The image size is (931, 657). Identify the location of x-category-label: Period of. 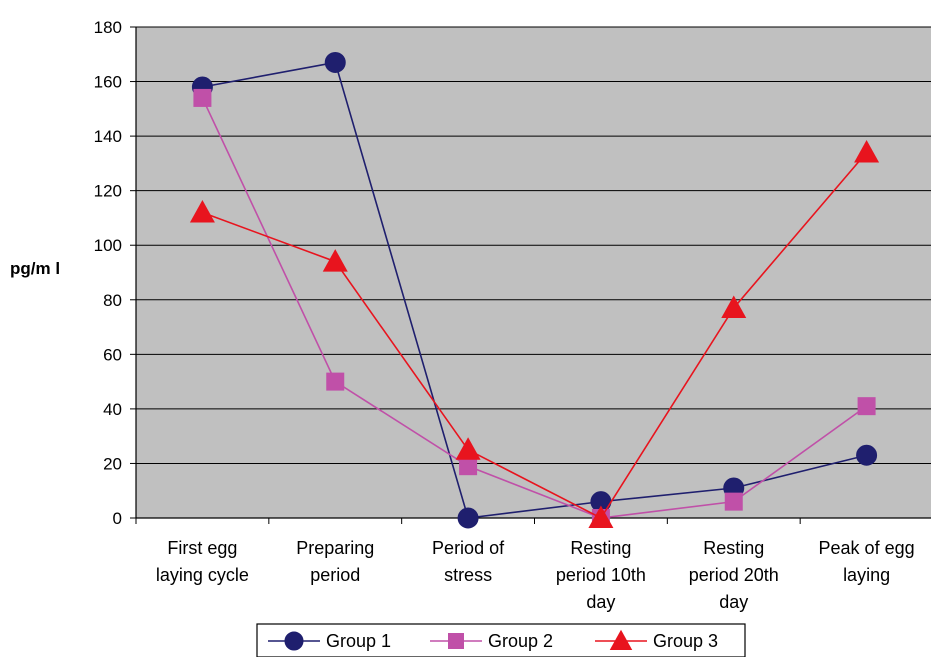
(468, 548).